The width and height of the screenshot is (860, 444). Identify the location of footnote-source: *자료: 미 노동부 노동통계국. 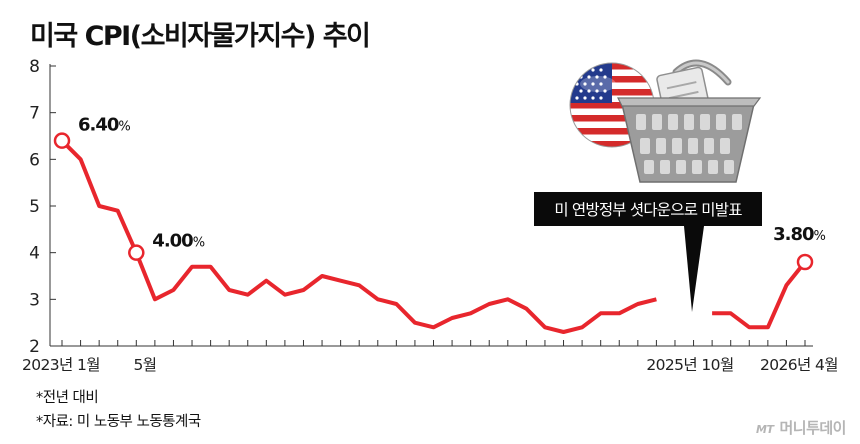
(118, 422).